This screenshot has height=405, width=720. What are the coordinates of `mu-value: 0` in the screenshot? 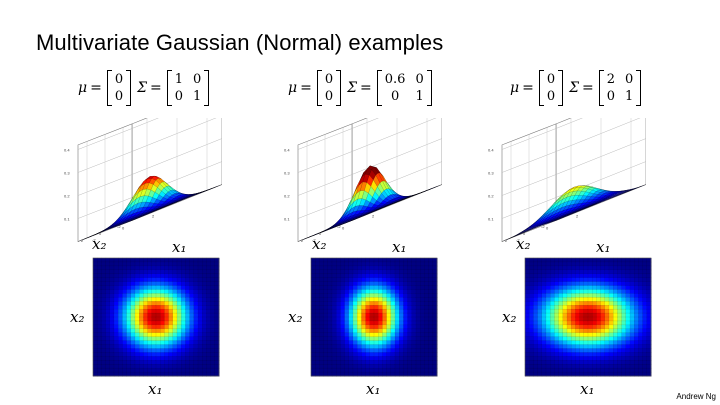 It's located at (119, 79).